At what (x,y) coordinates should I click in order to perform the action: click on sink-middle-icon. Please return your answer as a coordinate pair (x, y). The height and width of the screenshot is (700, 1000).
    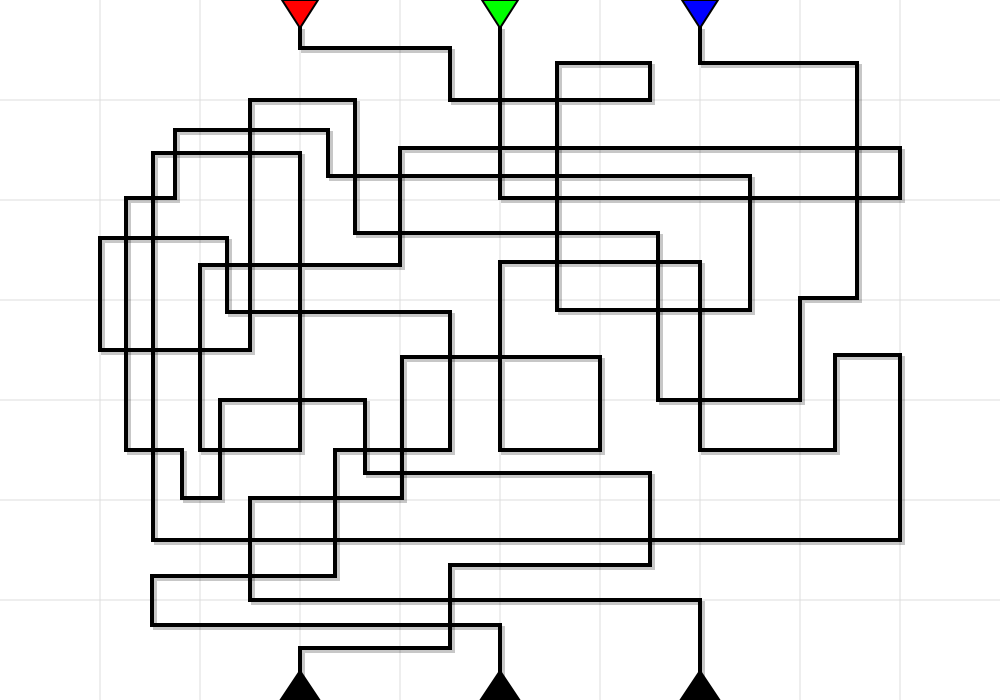
    Looking at the image, I should click on (500, 684).